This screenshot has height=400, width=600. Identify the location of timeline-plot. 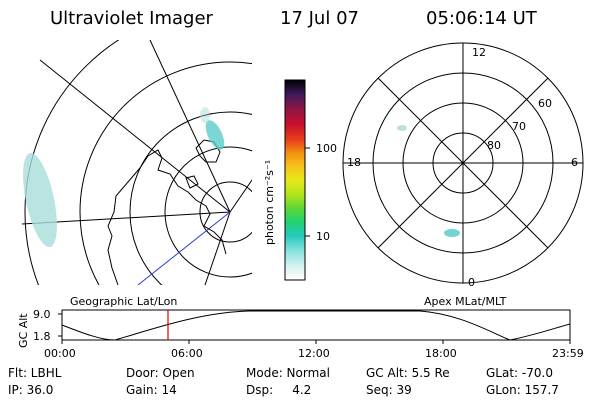
(314, 326).